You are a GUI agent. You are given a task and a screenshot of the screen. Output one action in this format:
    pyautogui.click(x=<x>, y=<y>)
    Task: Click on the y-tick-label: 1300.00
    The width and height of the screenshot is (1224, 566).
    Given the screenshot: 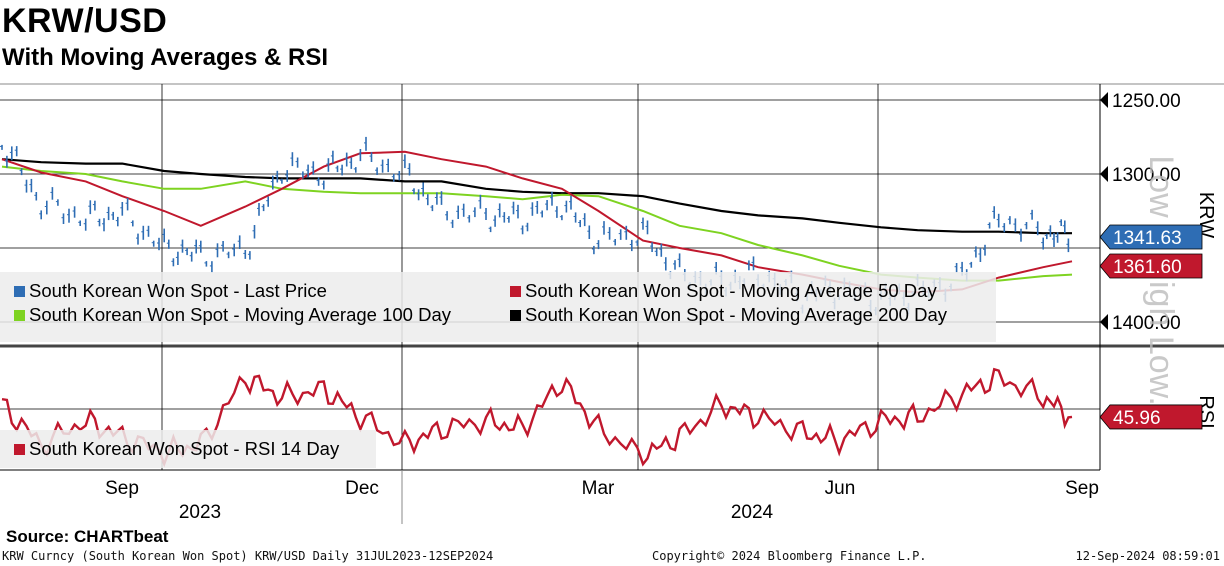 What is the action you would take?
    pyautogui.click(x=1146, y=175)
    